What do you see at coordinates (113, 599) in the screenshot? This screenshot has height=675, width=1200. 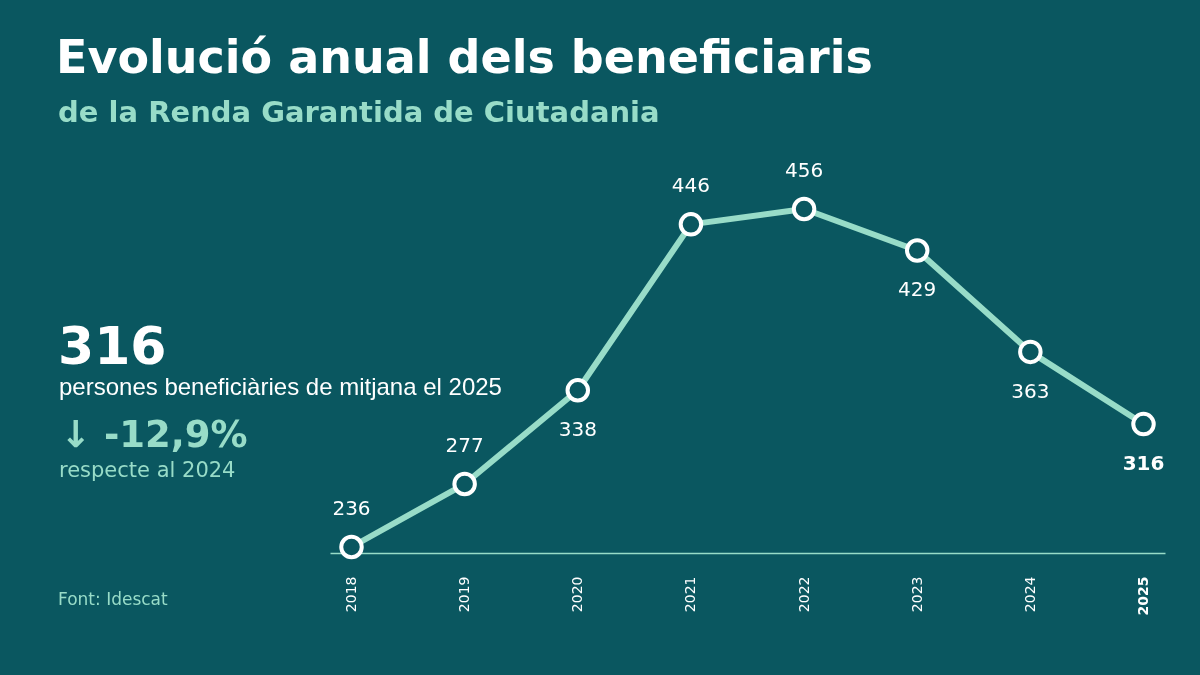 I see `text: Font: Idescat` at bounding box center [113, 599].